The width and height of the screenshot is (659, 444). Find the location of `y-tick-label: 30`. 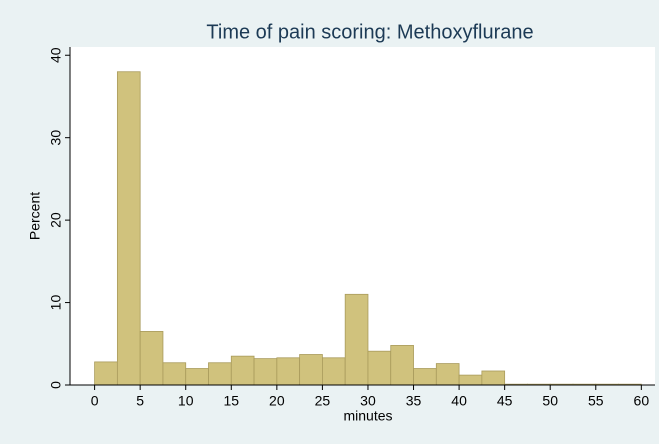

y-tick-label: 30 is located at coordinates (56, 138).